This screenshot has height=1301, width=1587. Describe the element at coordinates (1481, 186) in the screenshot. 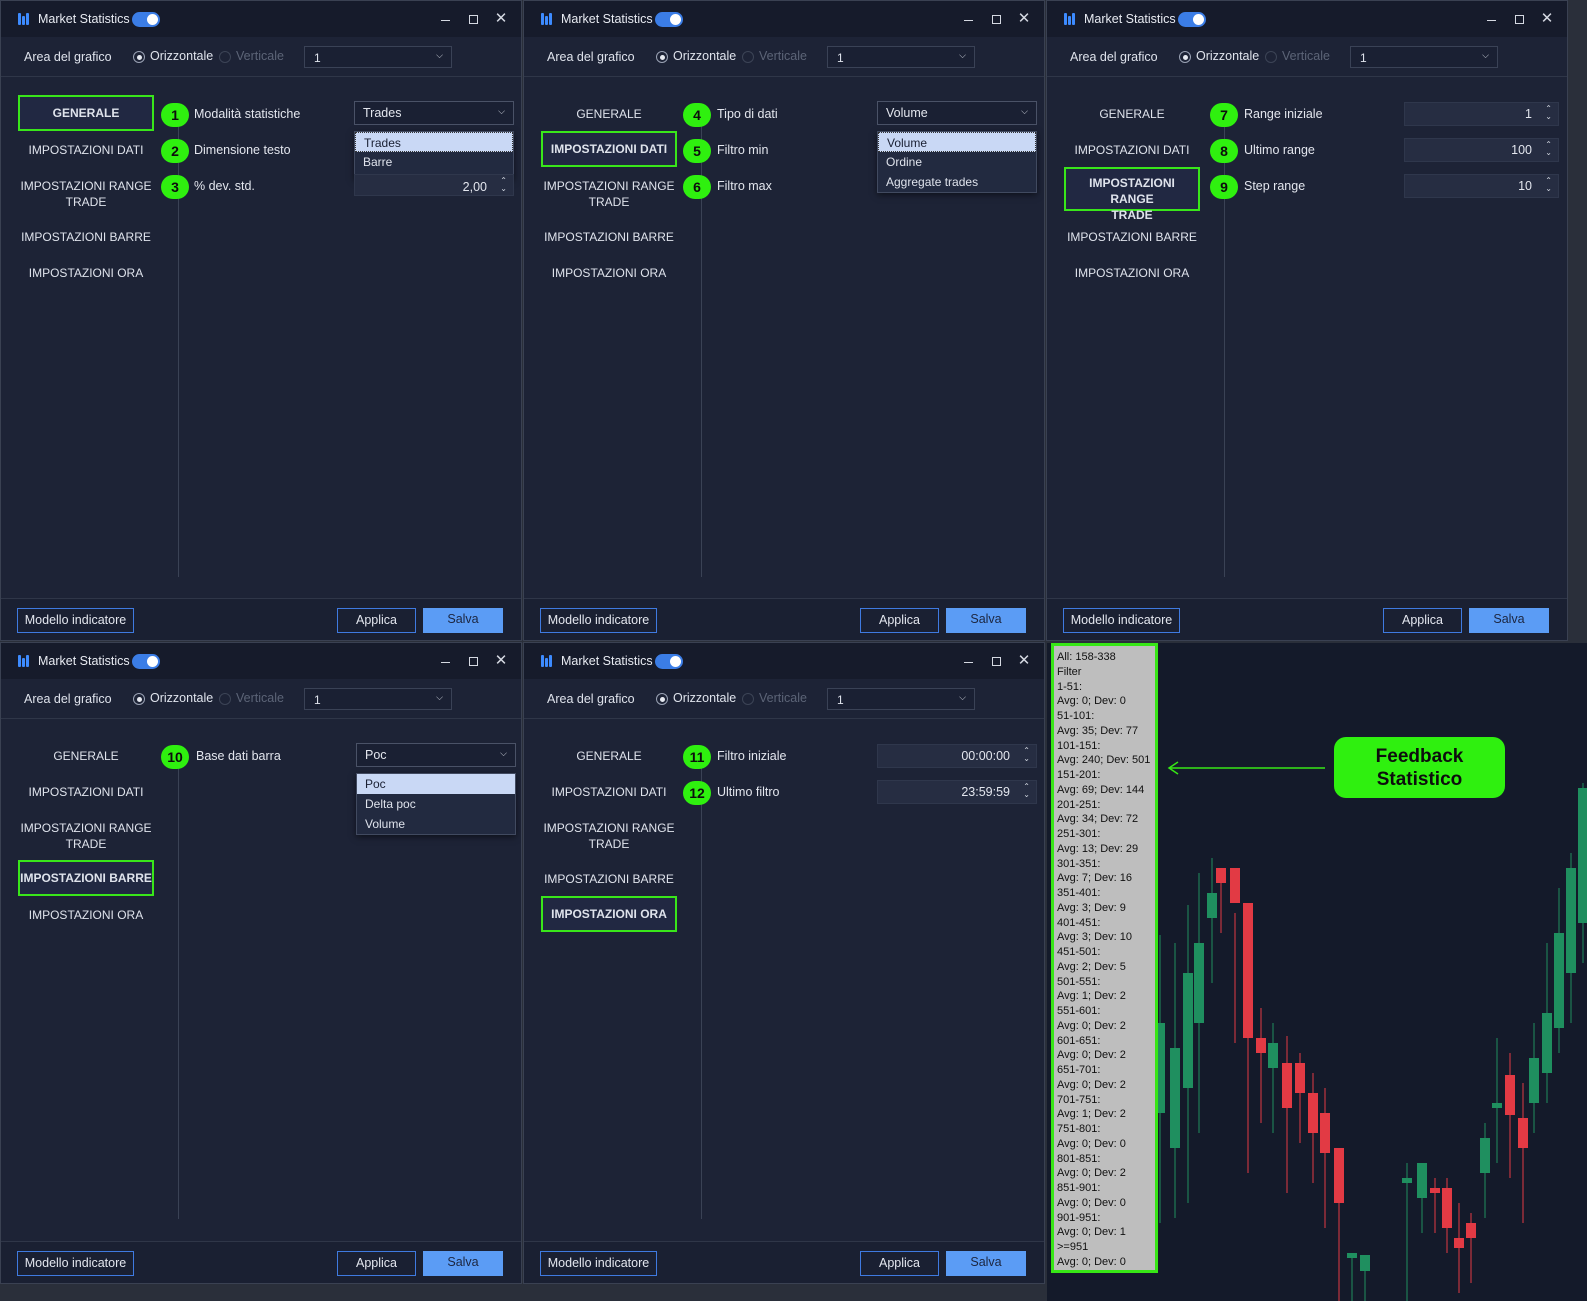

I see `number-input: 10 ⌃ ⌄` at that location.